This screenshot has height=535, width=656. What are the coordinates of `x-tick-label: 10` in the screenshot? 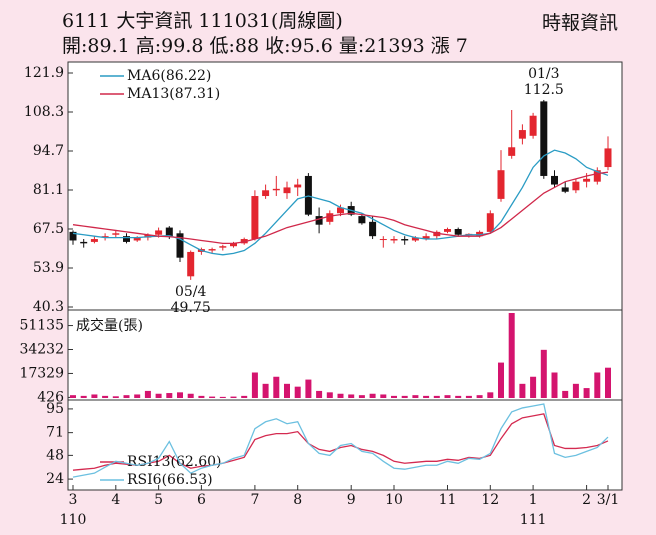 It's located at (394, 500).